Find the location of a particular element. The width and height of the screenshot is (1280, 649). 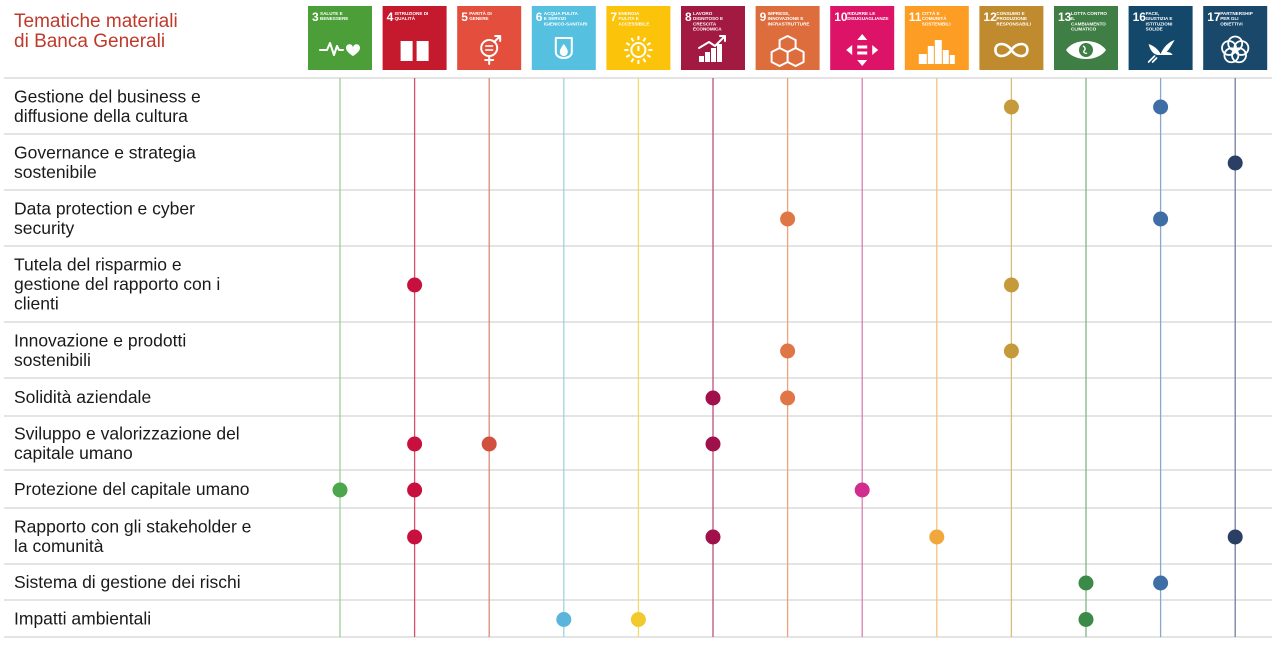

row-4-label: clienti is located at coordinates (36, 304).